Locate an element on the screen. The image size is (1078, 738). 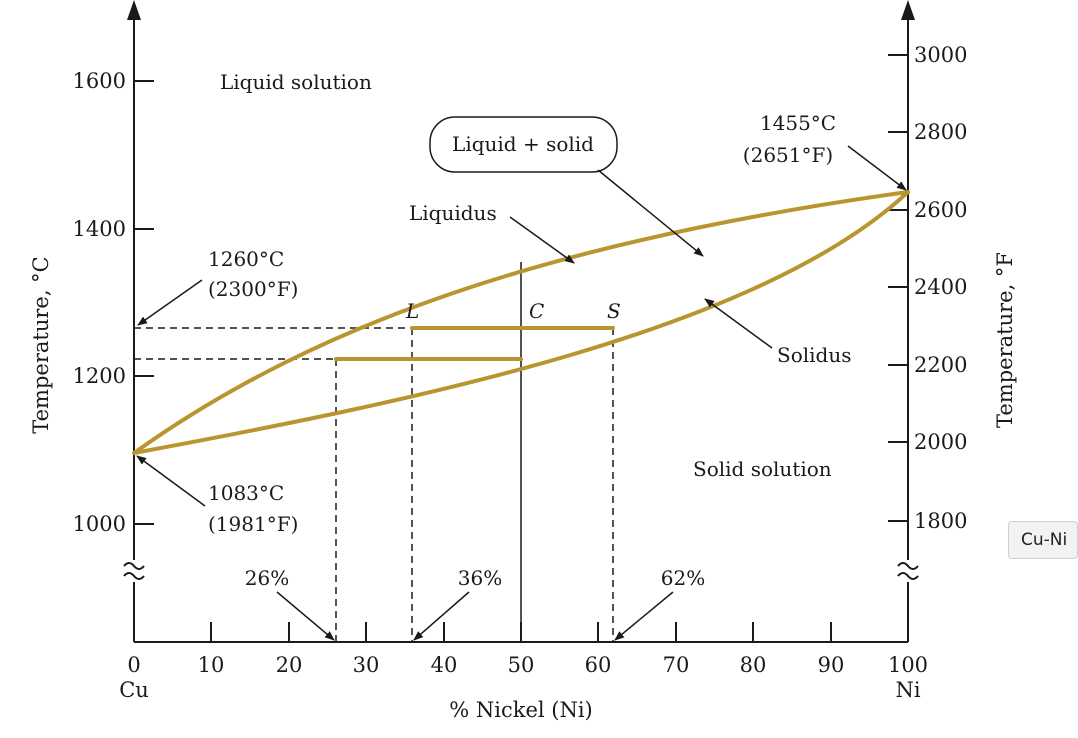
right-tick-label-1800: 1800 is located at coordinates (940, 521).